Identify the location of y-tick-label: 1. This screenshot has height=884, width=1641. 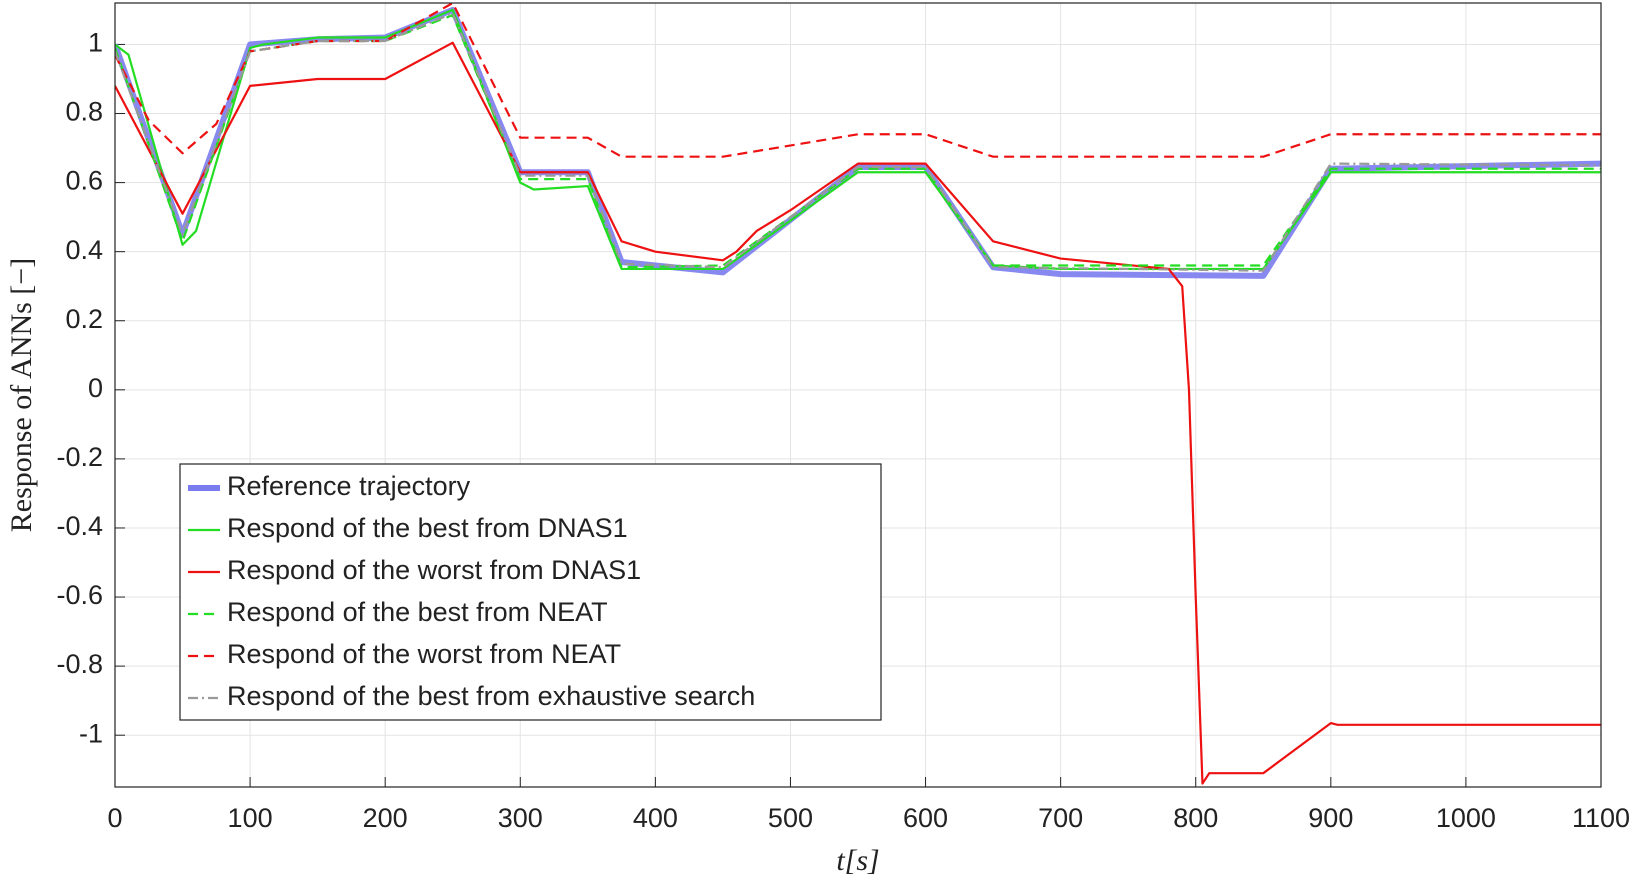
(95, 43).